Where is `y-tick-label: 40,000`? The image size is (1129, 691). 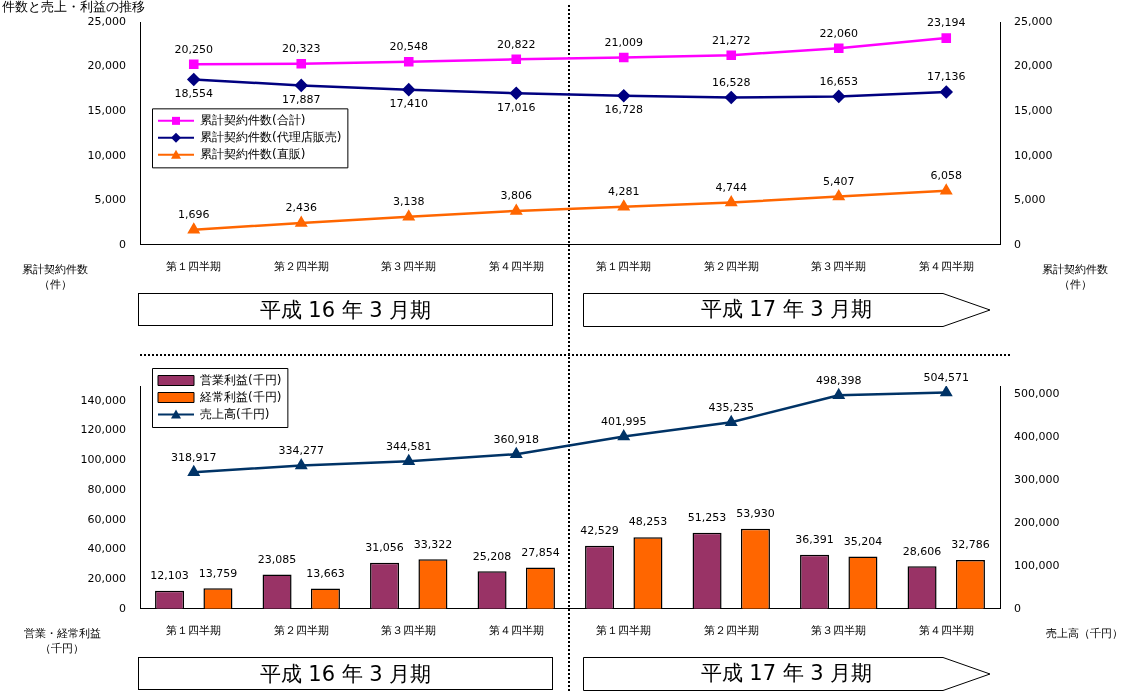 y-tick-label: 40,000 is located at coordinates (106, 549).